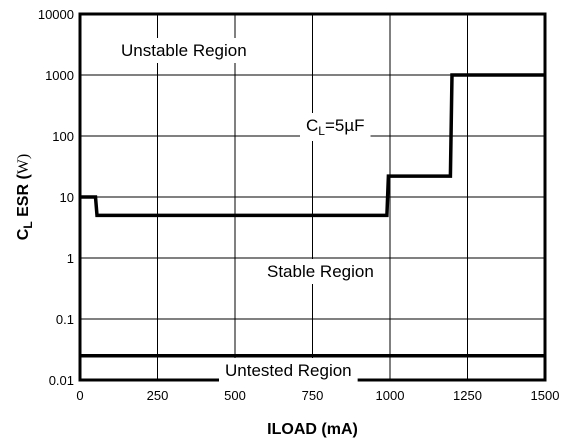 This screenshot has height=442, width=582. I want to click on untested-region-label: Untested Region, so click(288, 370).